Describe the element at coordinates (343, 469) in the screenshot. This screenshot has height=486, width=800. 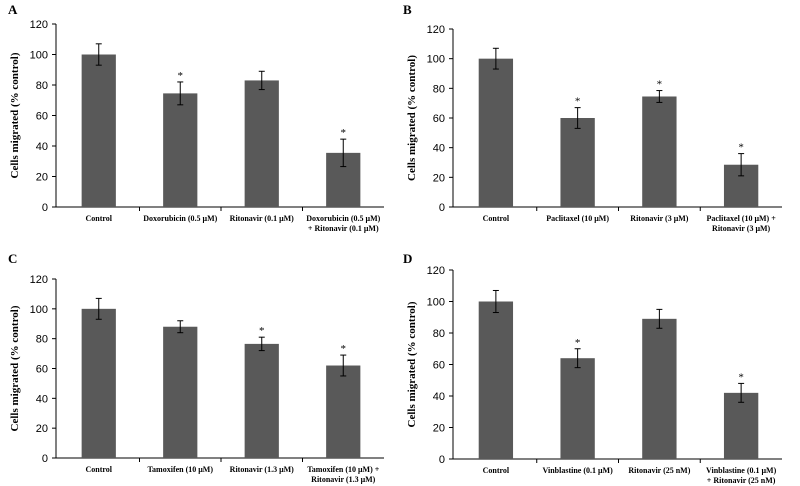
I see `x-tick-label: Tamoxifen (10 μM) +` at that location.